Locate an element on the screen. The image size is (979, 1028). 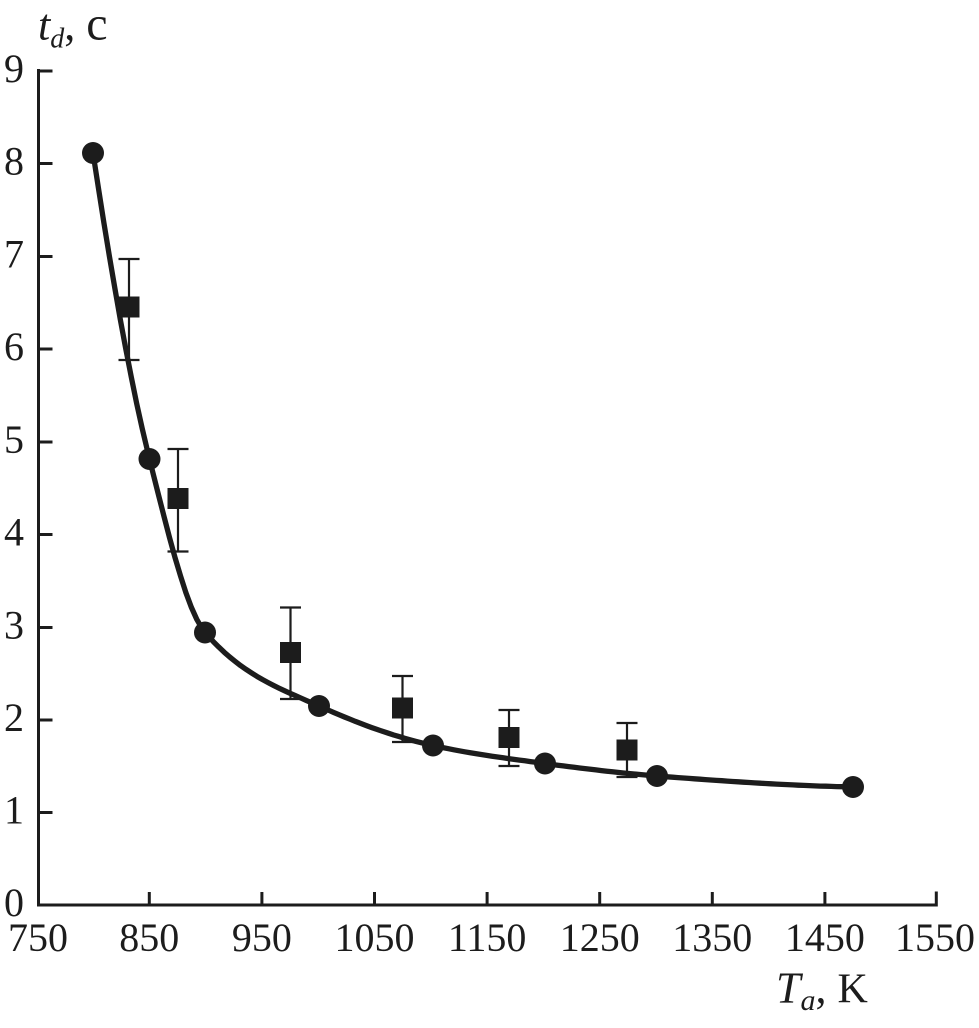
svg-text: 8 is located at coordinates (14, 161).